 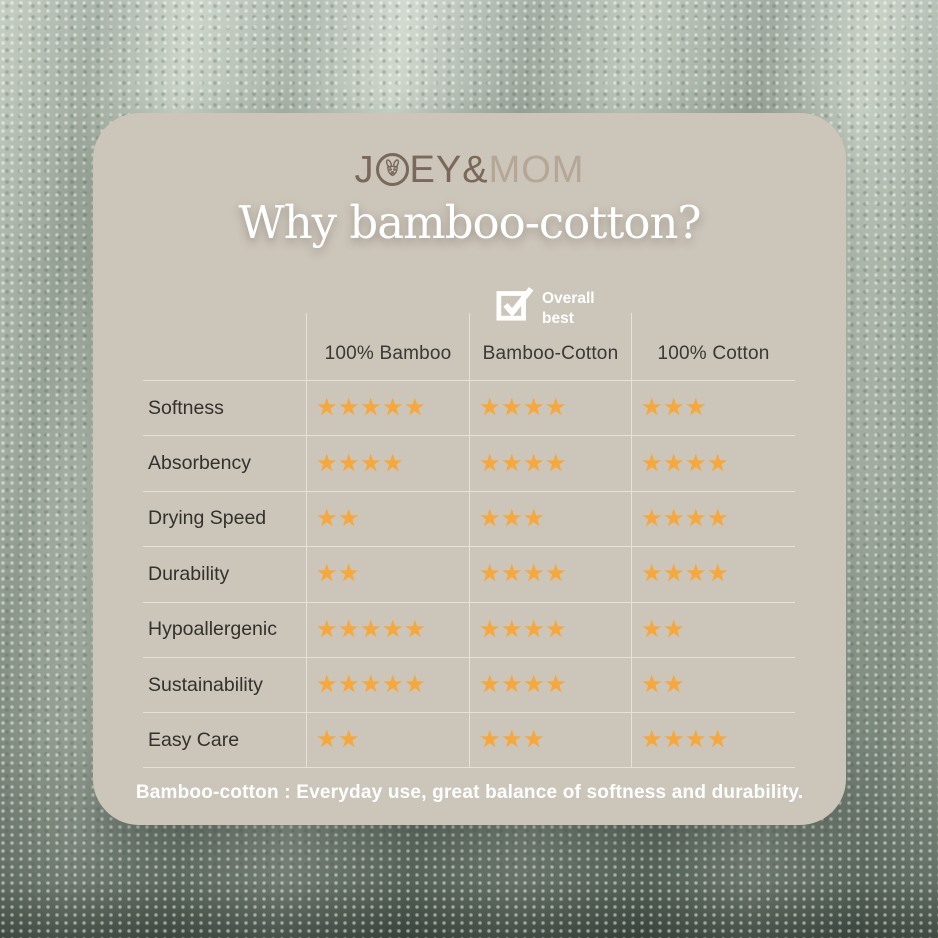 I want to click on row-label: Easy Care, so click(x=224, y=740).